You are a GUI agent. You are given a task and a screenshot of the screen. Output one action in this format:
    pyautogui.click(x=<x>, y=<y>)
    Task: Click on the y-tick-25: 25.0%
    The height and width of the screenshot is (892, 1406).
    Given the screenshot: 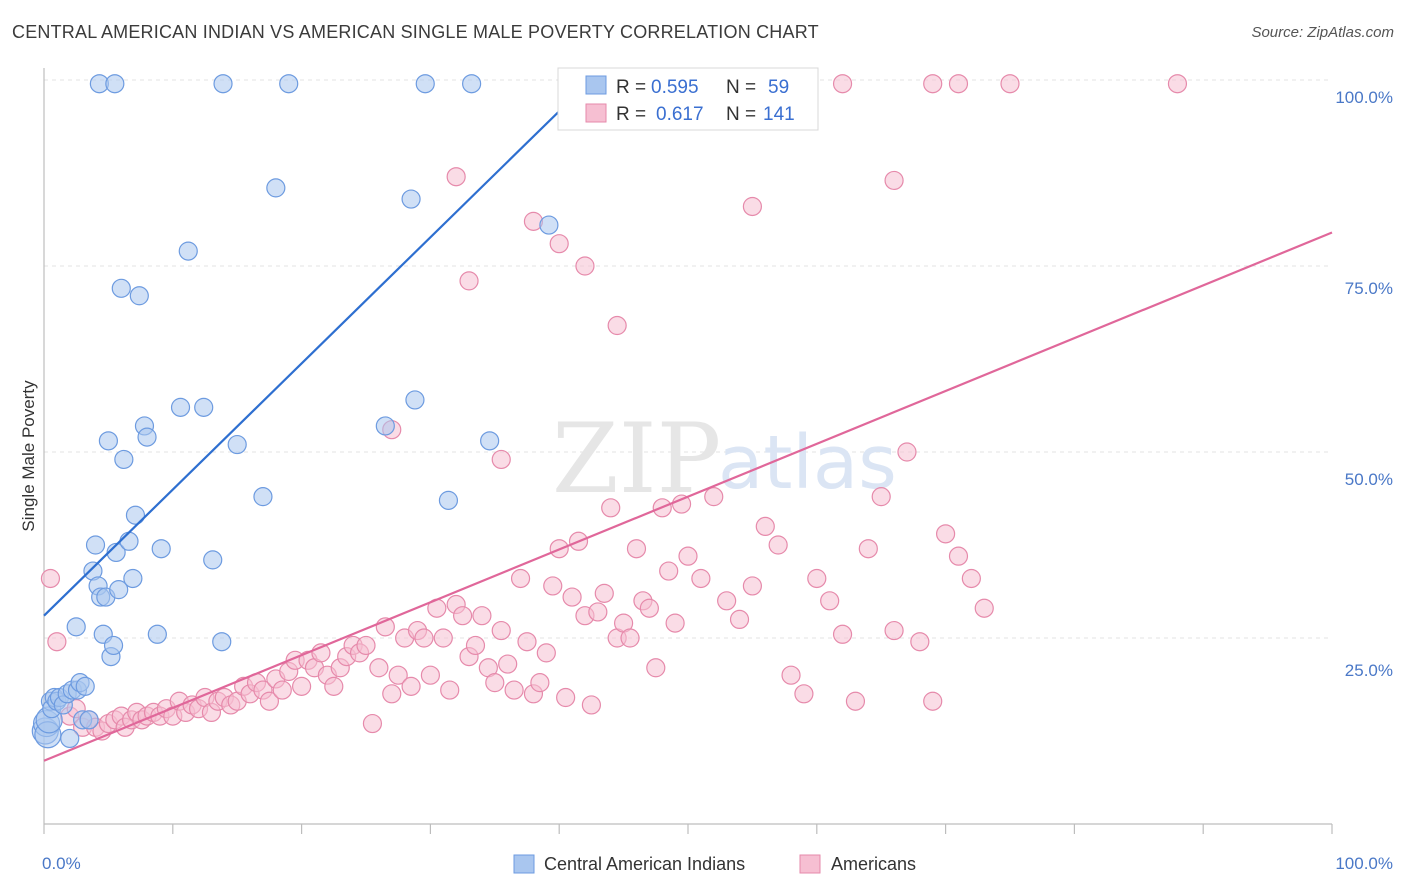 What is the action you would take?
    pyautogui.click(x=1369, y=670)
    